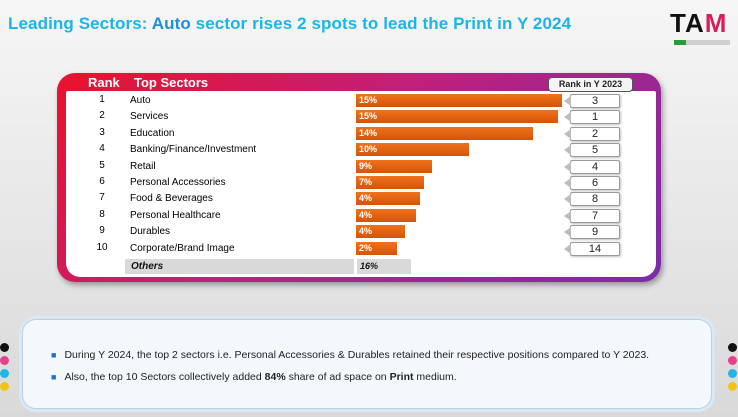  Describe the element at coordinates (171, 82) in the screenshot. I see `header-top-sectors: Top Sectors` at that location.